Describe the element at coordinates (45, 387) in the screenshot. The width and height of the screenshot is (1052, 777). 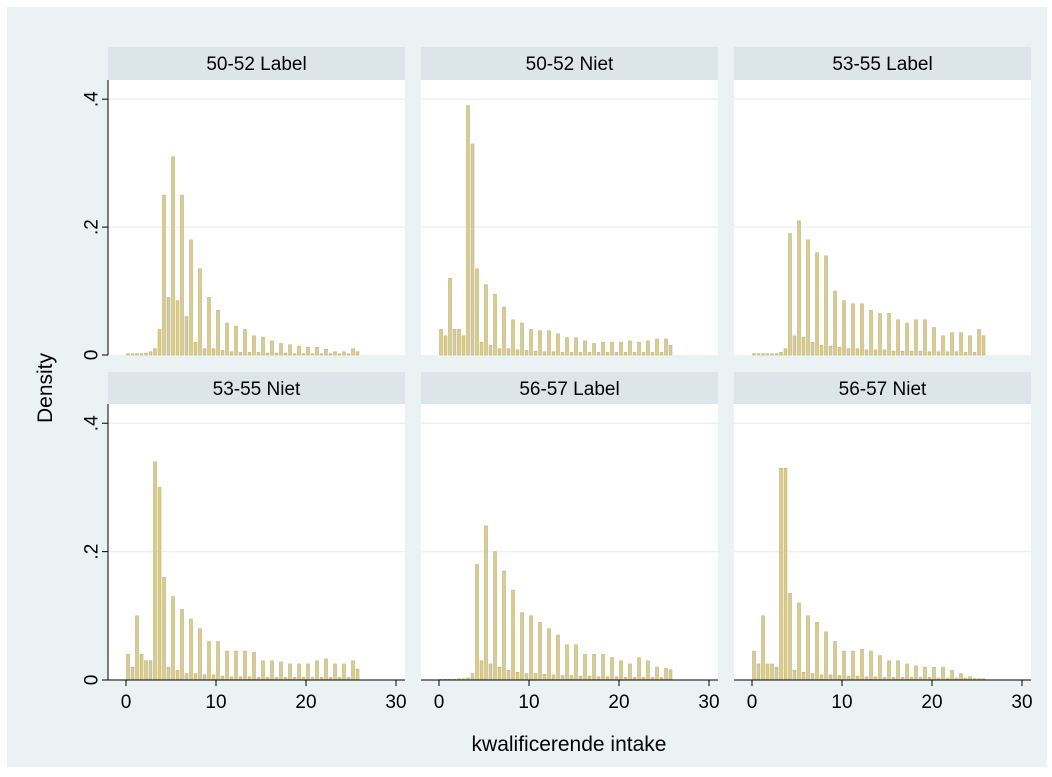
I see `y-axis-title: Density` at that location.